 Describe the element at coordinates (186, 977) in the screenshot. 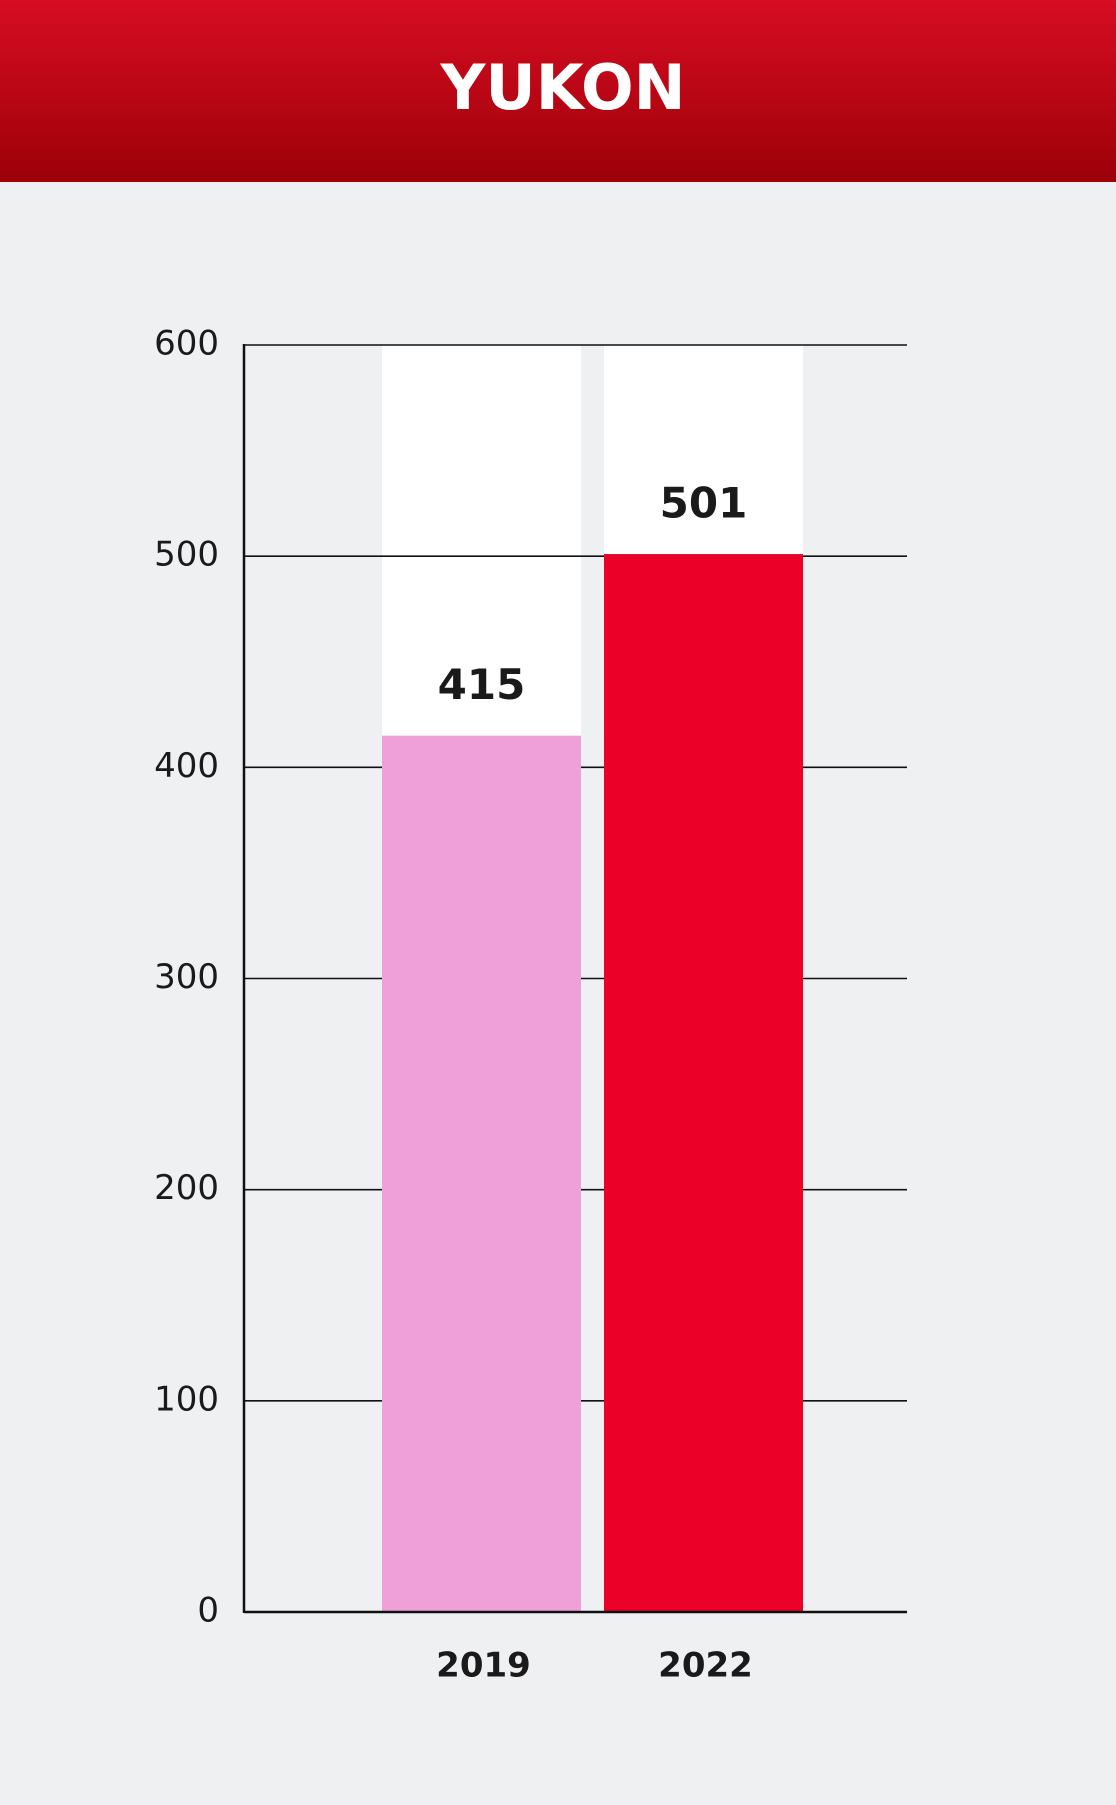

I see `y-tick-label: 300` at that location.